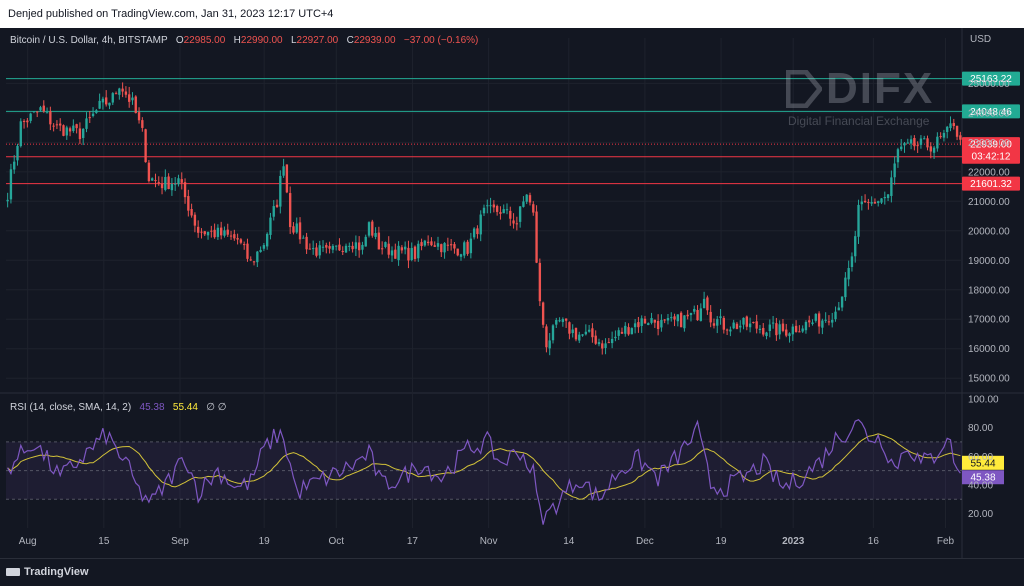  I want to click on price-tick-label: 23000.00, so click(989, 143).